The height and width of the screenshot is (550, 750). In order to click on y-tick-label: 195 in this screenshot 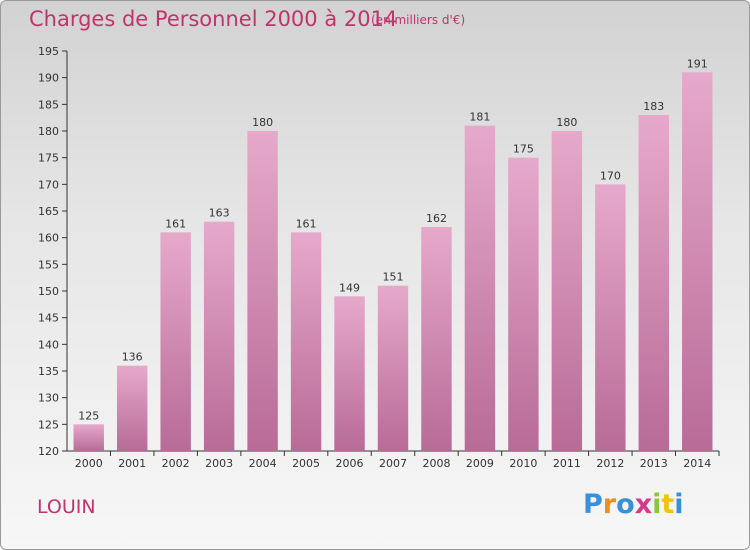, I will do `click(48, 51)`.